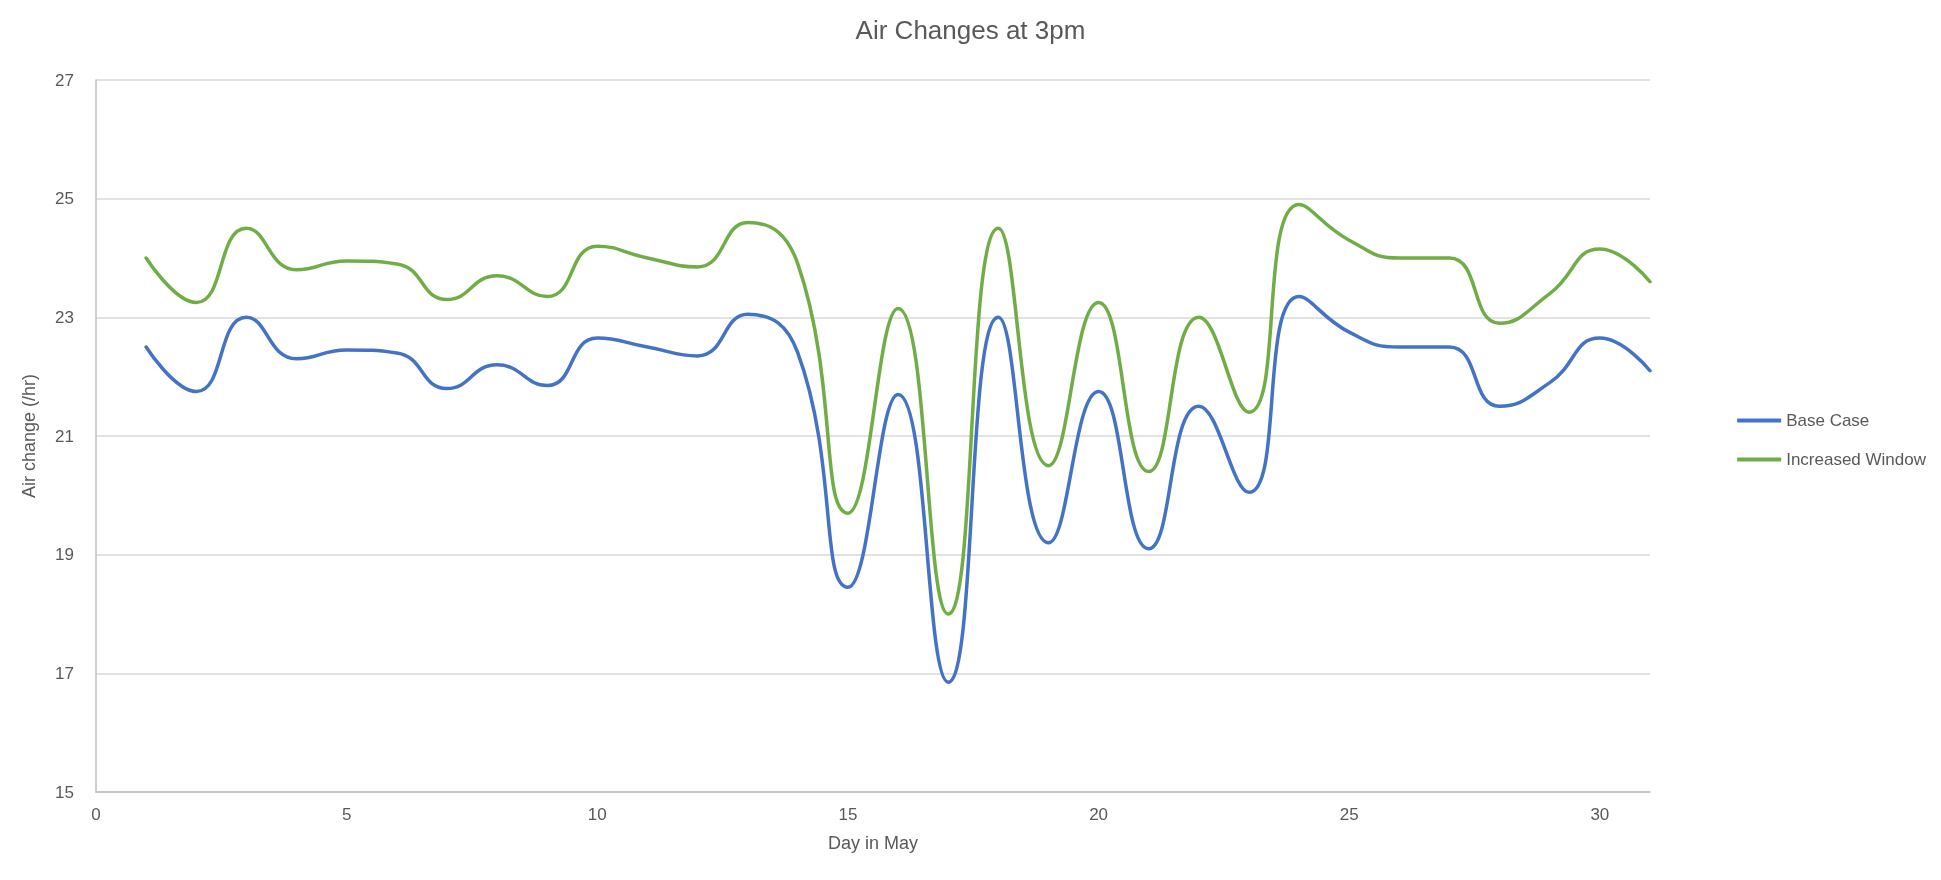 The width and height of the screenshot is (1941, 880). Describe the element at coordinates (64, 555) in the screenshot. I see `y-tick-label: 19` at that location.